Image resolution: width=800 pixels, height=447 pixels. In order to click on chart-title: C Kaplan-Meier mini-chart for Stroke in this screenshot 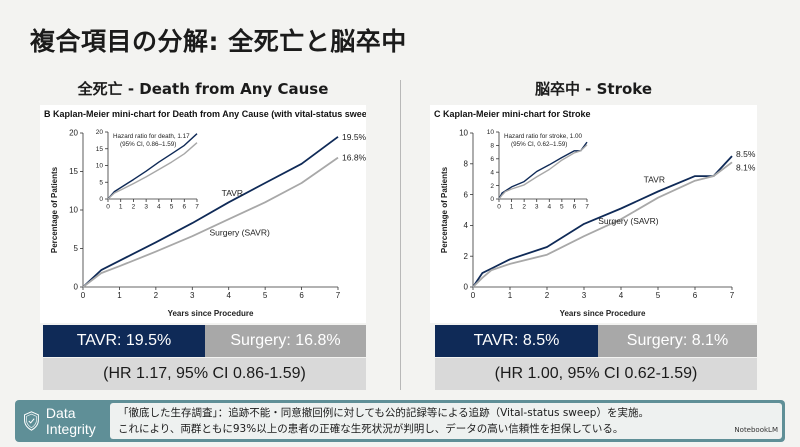, I will do `click(512, 114)`.